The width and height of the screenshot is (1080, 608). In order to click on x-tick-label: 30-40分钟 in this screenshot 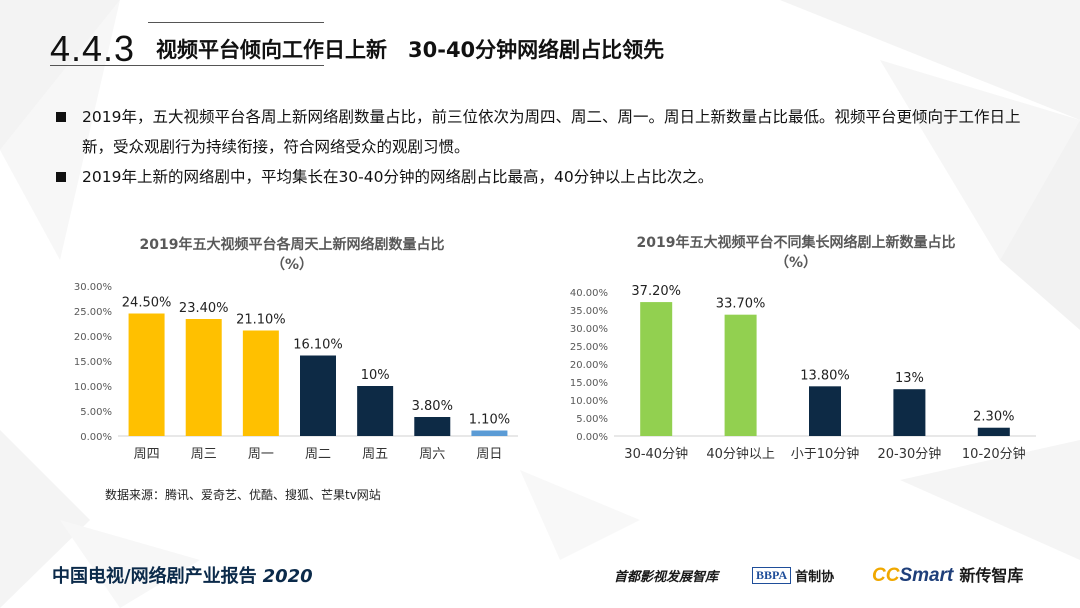, I will do `click(656, 454)`.